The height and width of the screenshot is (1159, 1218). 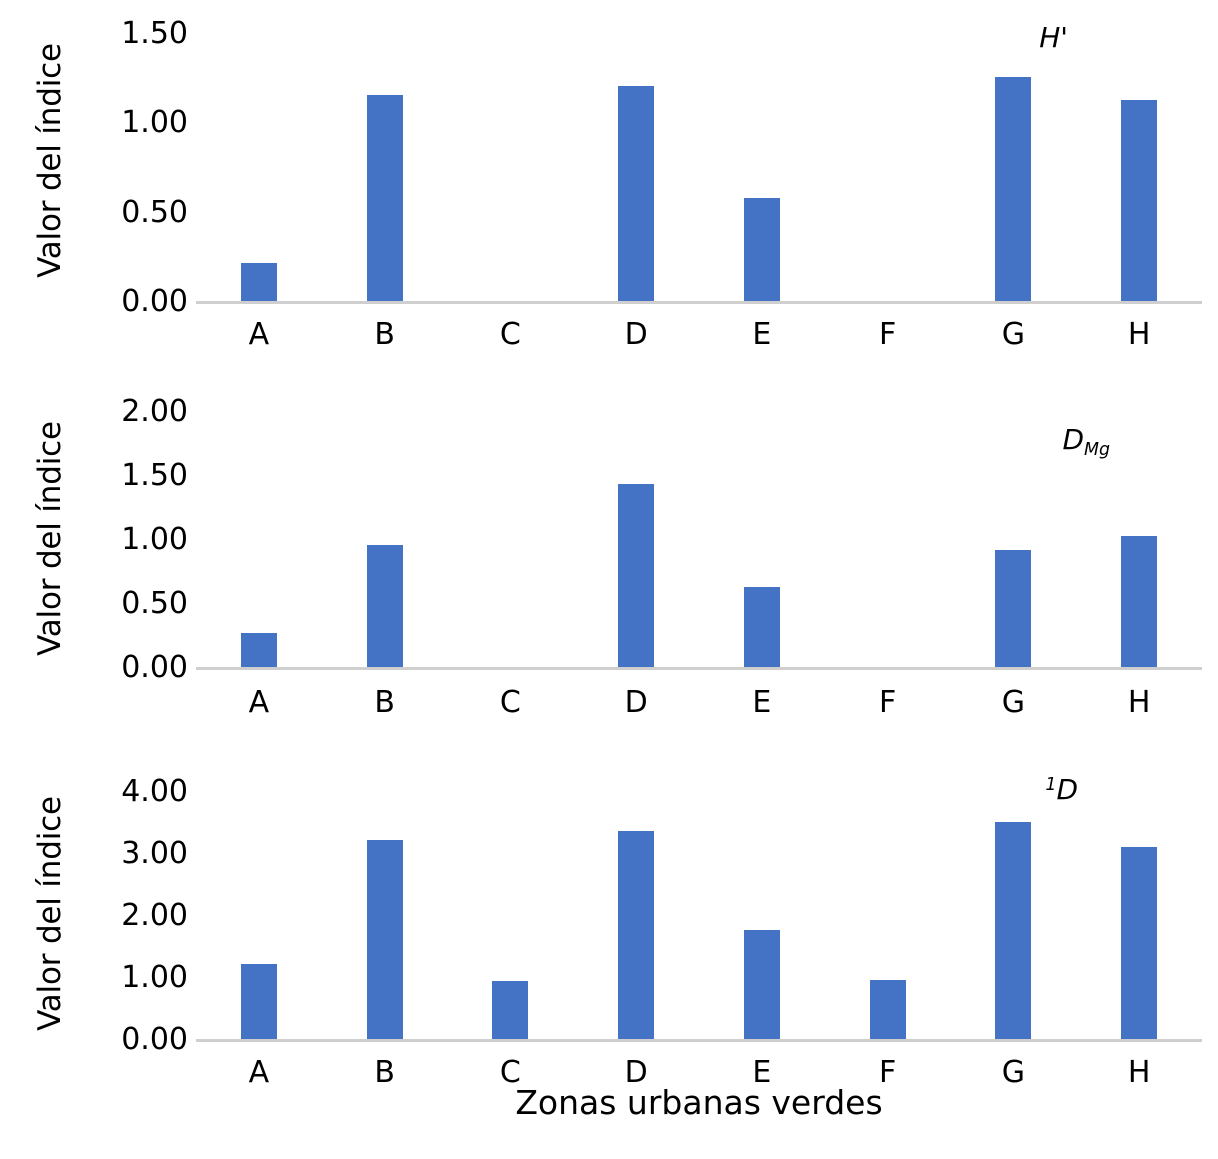 I want to click on y-axis-tick-label: 4.00, so click(x=154, y=791).